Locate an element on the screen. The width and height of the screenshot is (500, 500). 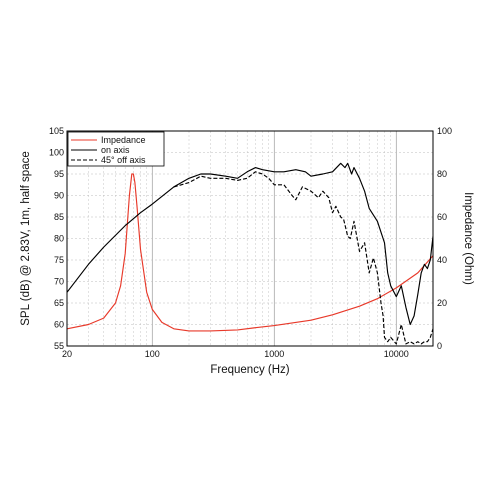
y-right-tick-label: 100 is located at coordinates (444, 131).